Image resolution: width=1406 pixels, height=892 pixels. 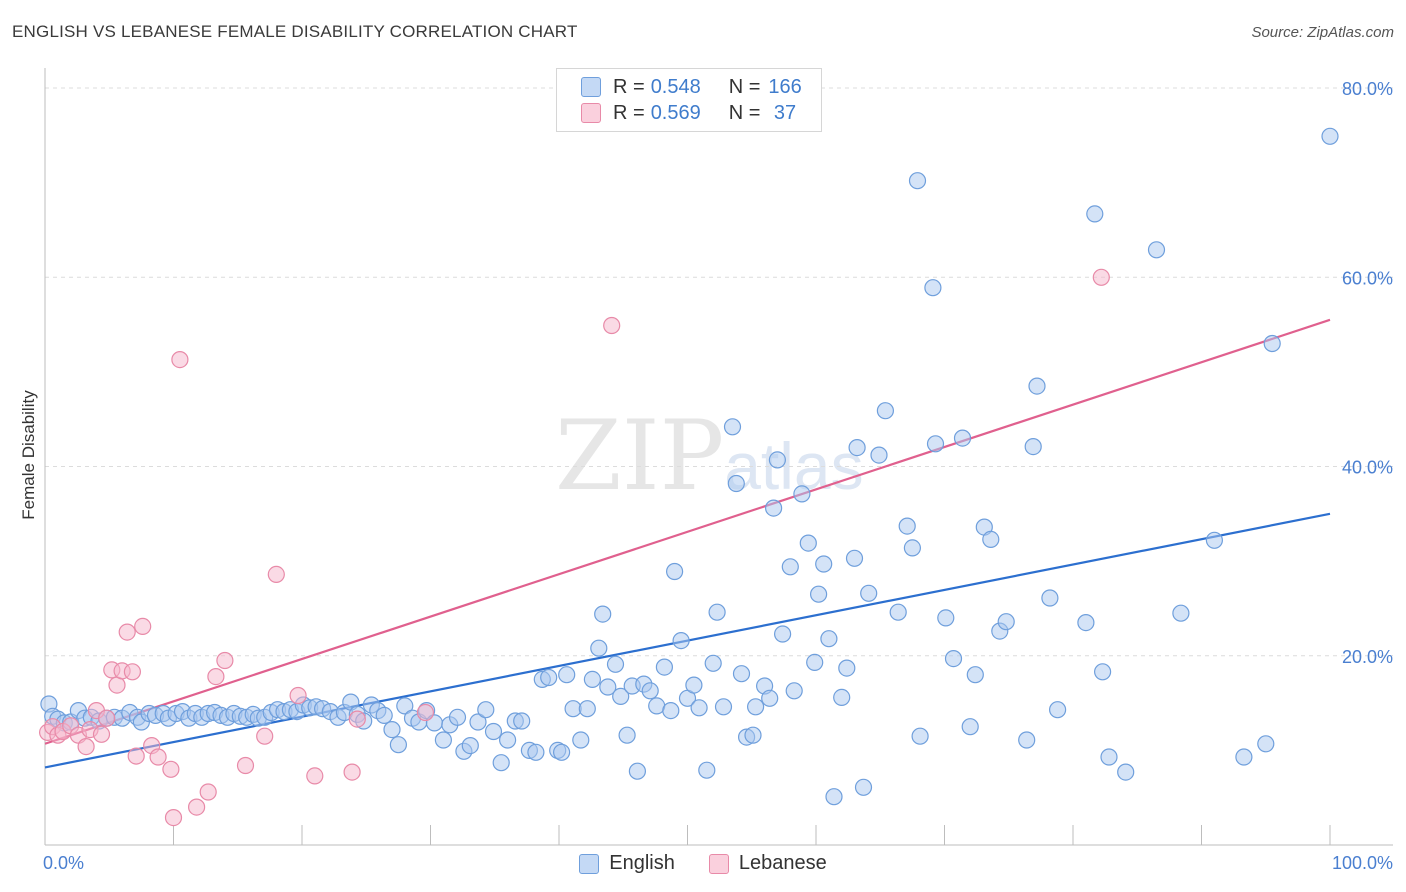 I want to click on legend-item-lebanese: Lebanese, so click(x=767, y=863).